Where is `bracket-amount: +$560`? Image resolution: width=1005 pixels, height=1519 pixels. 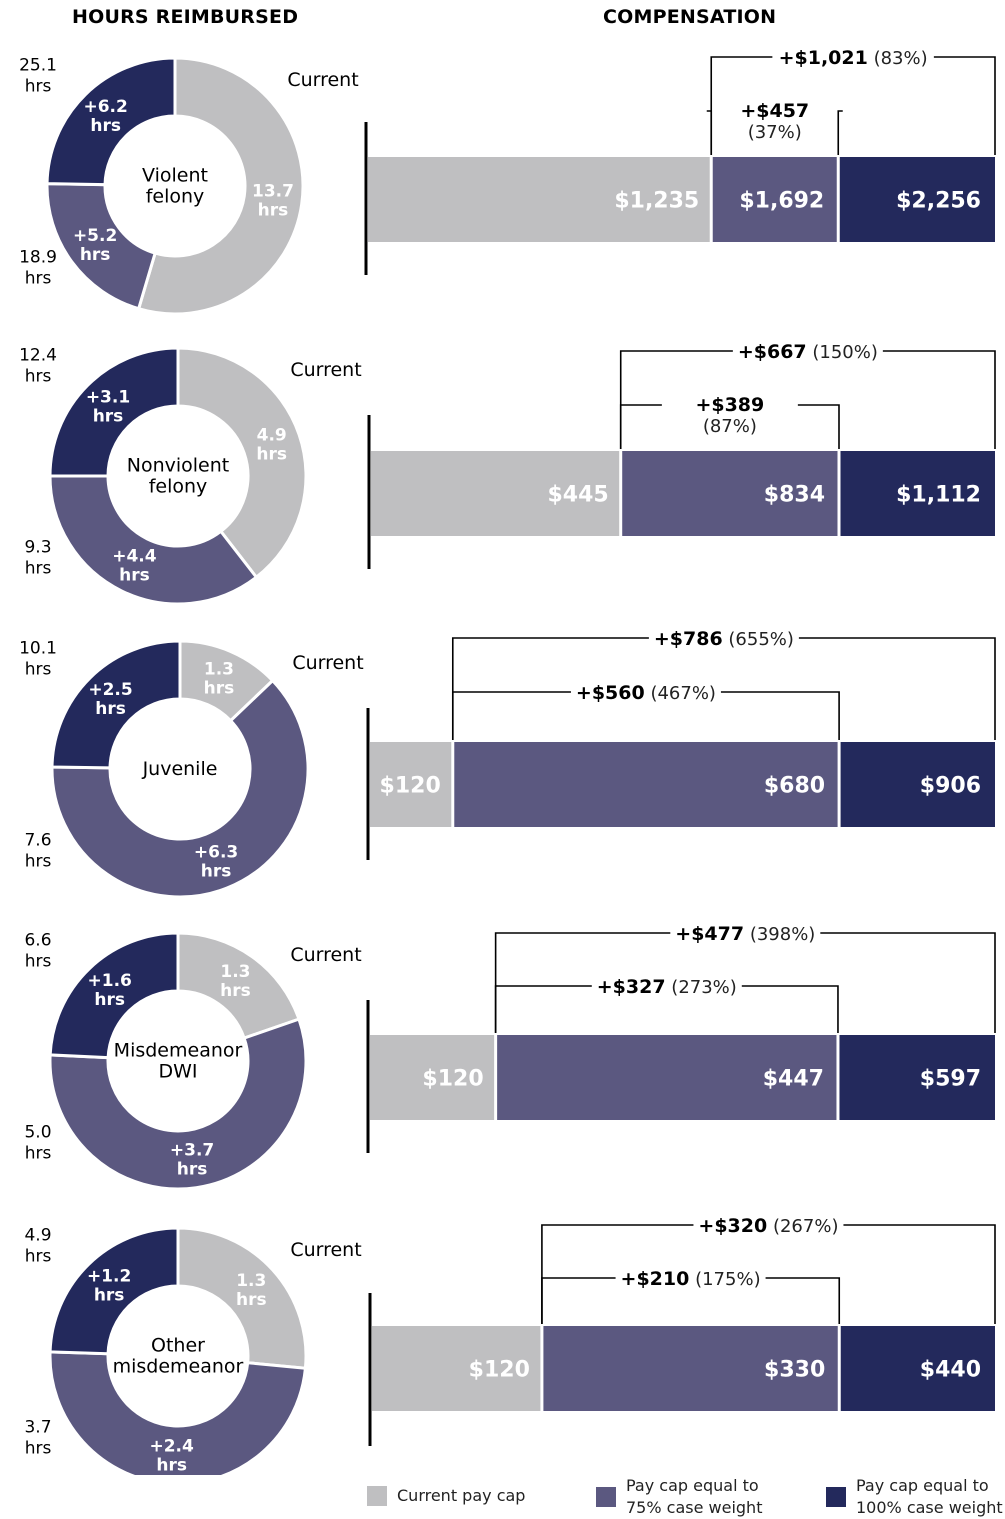
bracket-amount: +$560 is located at coordinates (610, 693).